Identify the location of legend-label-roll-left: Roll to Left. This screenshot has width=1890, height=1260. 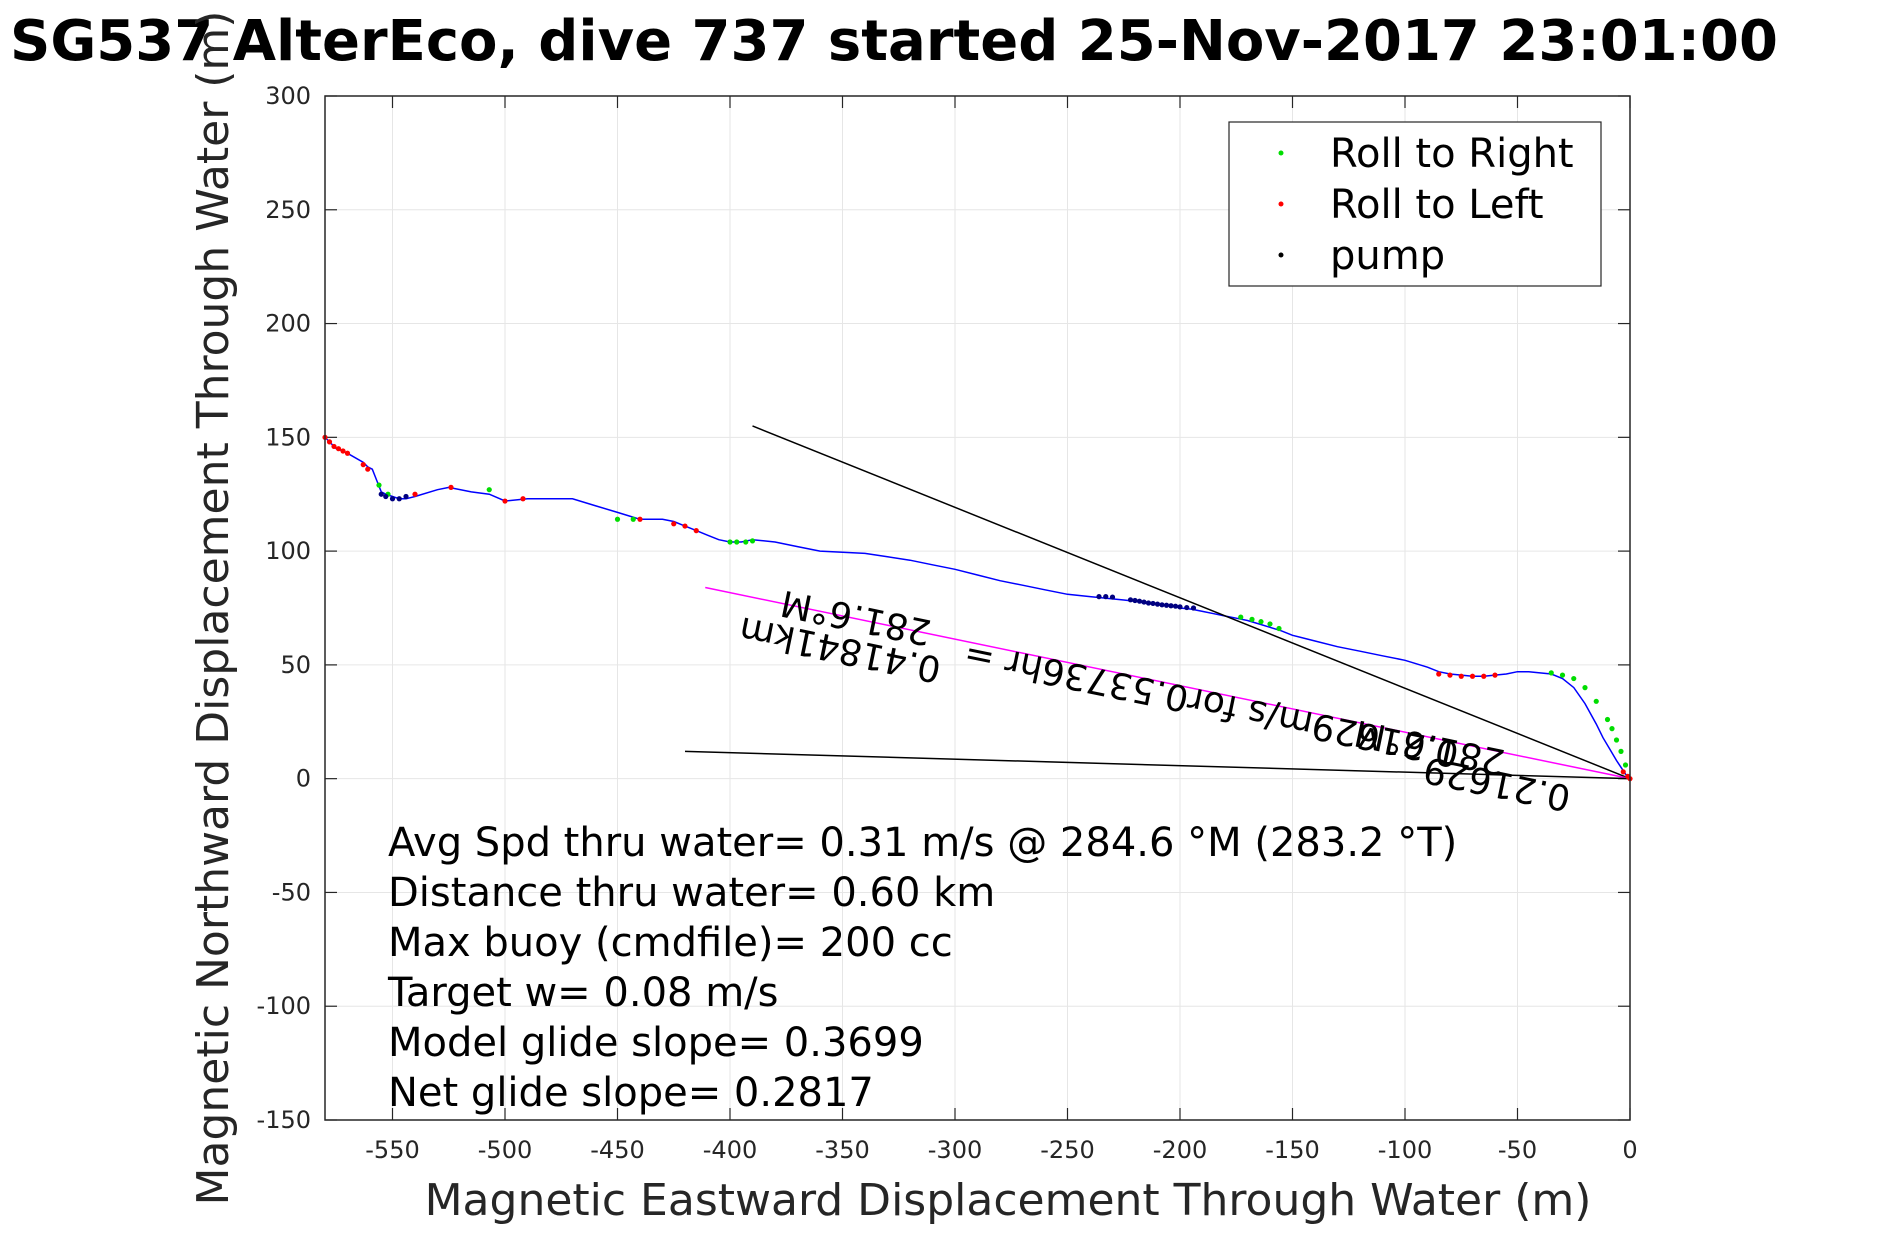
(1437, 205).